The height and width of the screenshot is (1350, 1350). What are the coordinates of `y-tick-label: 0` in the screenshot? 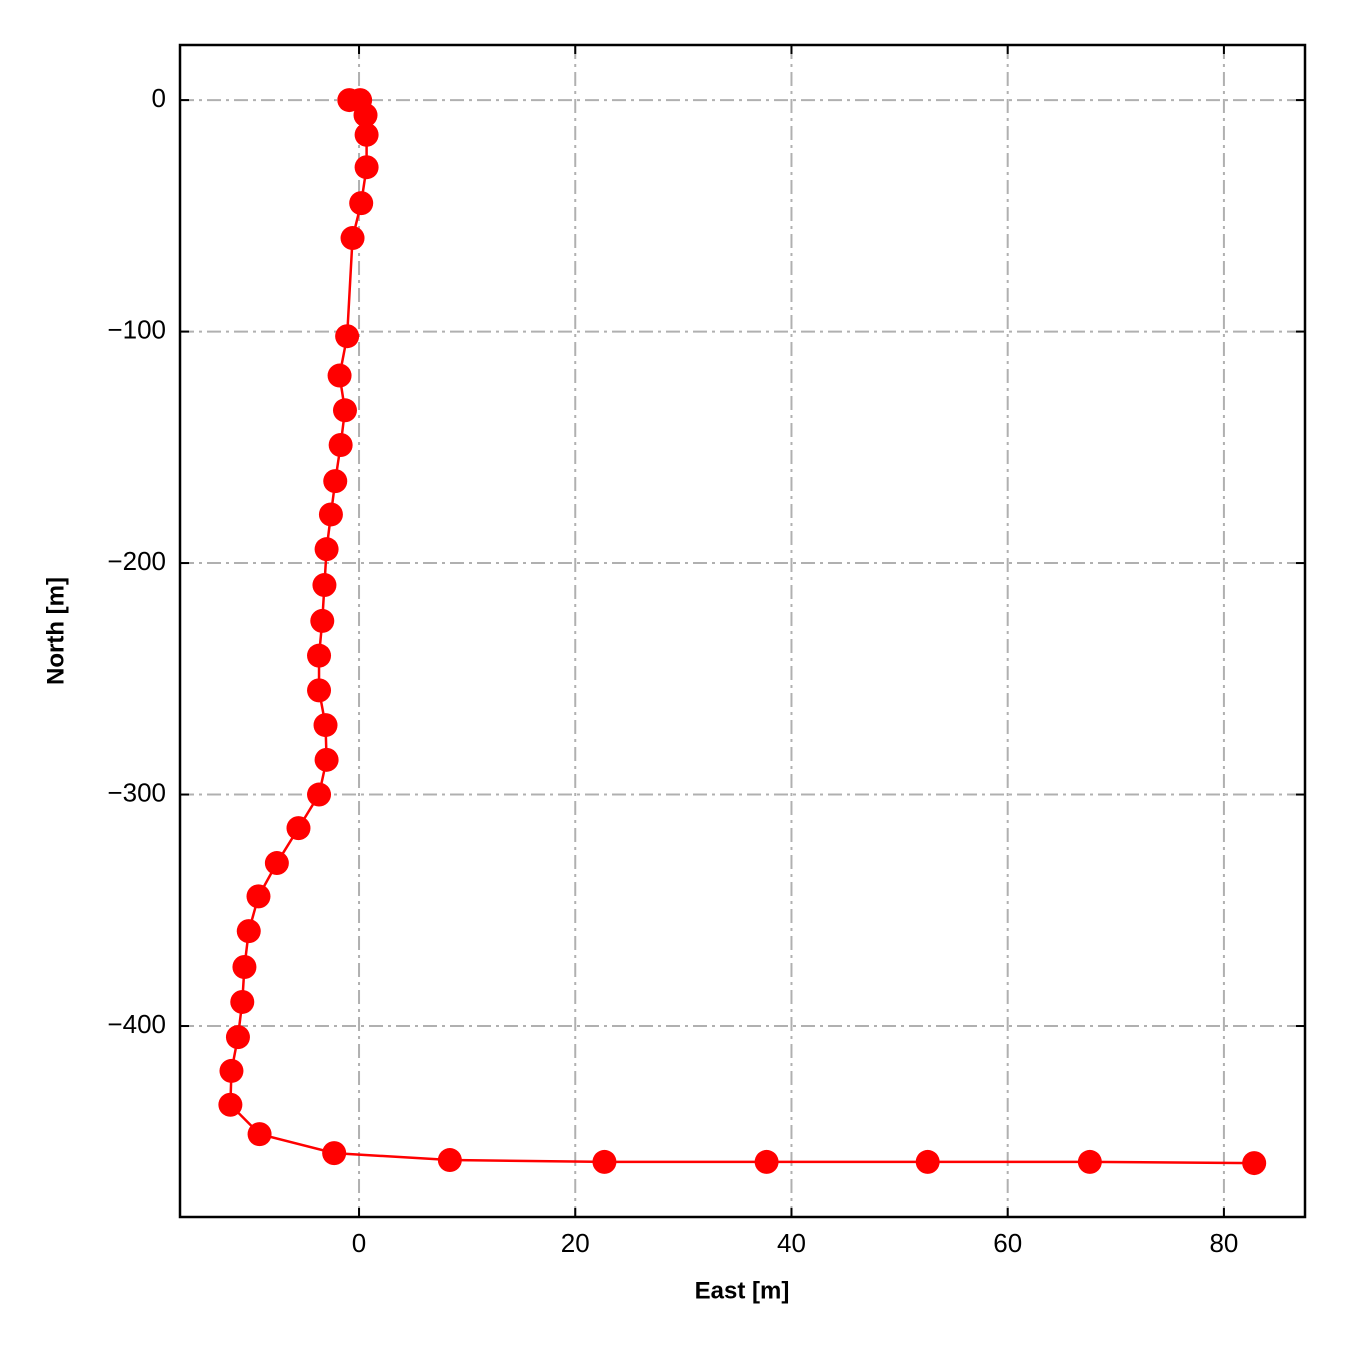 It's located at (159, 98).